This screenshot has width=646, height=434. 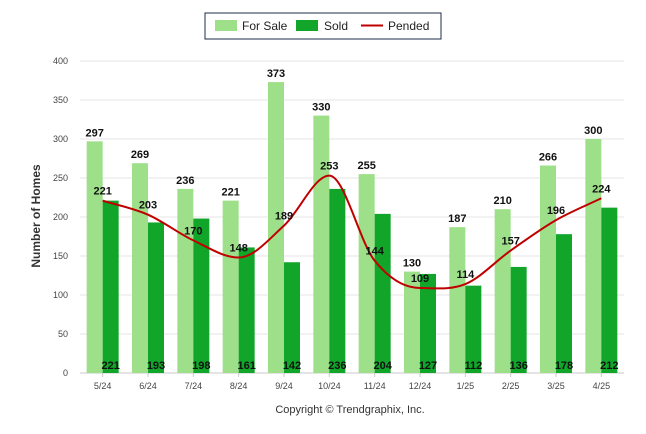 I want to click on label-sold: 204, so click(x=382, y=366).